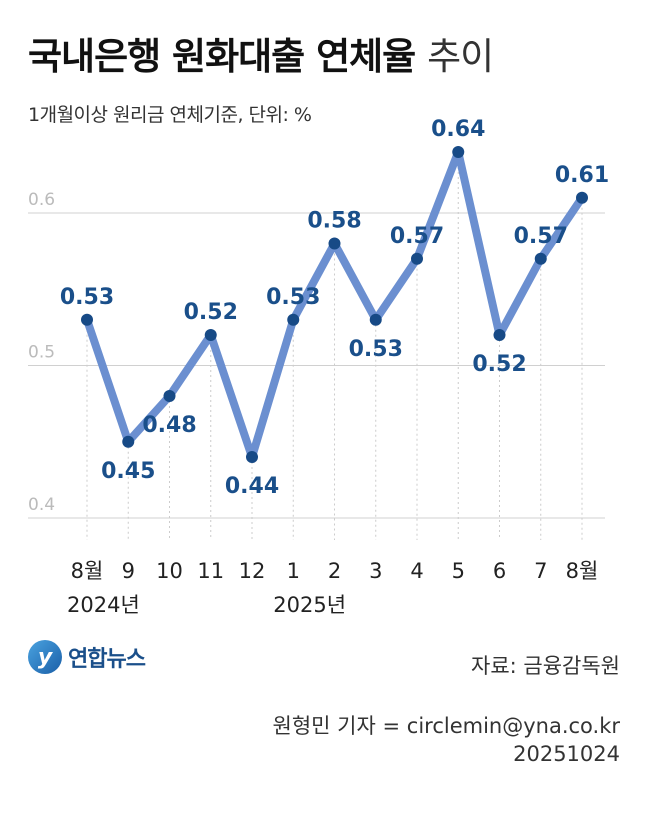 The image size is (650, 823). I want to click on x-tick-label: 4, so click(416, 571).